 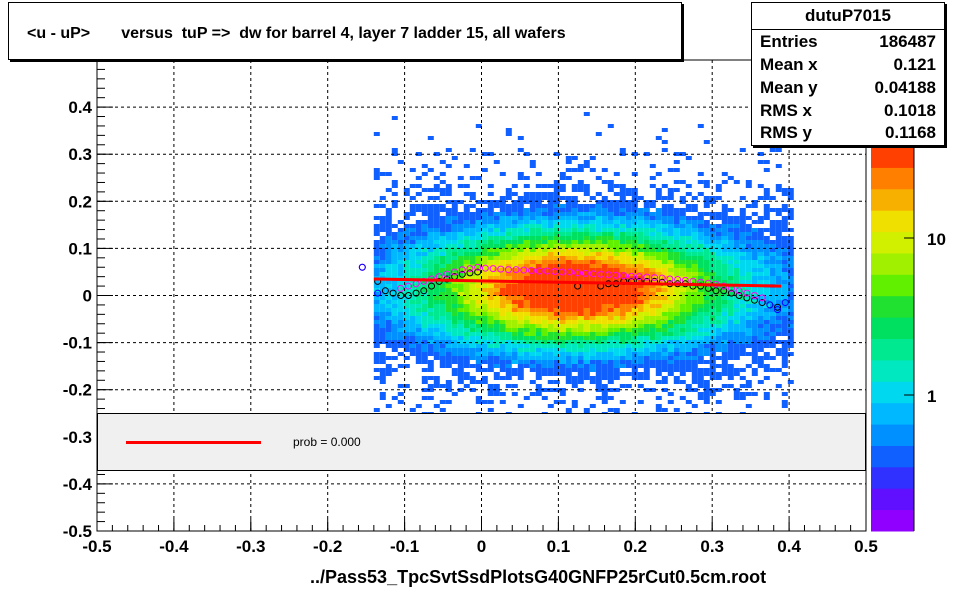 What do you see at coordinates (655, 278) in the screenshot?
I see `profile-point` at bounding box center [655, 278].